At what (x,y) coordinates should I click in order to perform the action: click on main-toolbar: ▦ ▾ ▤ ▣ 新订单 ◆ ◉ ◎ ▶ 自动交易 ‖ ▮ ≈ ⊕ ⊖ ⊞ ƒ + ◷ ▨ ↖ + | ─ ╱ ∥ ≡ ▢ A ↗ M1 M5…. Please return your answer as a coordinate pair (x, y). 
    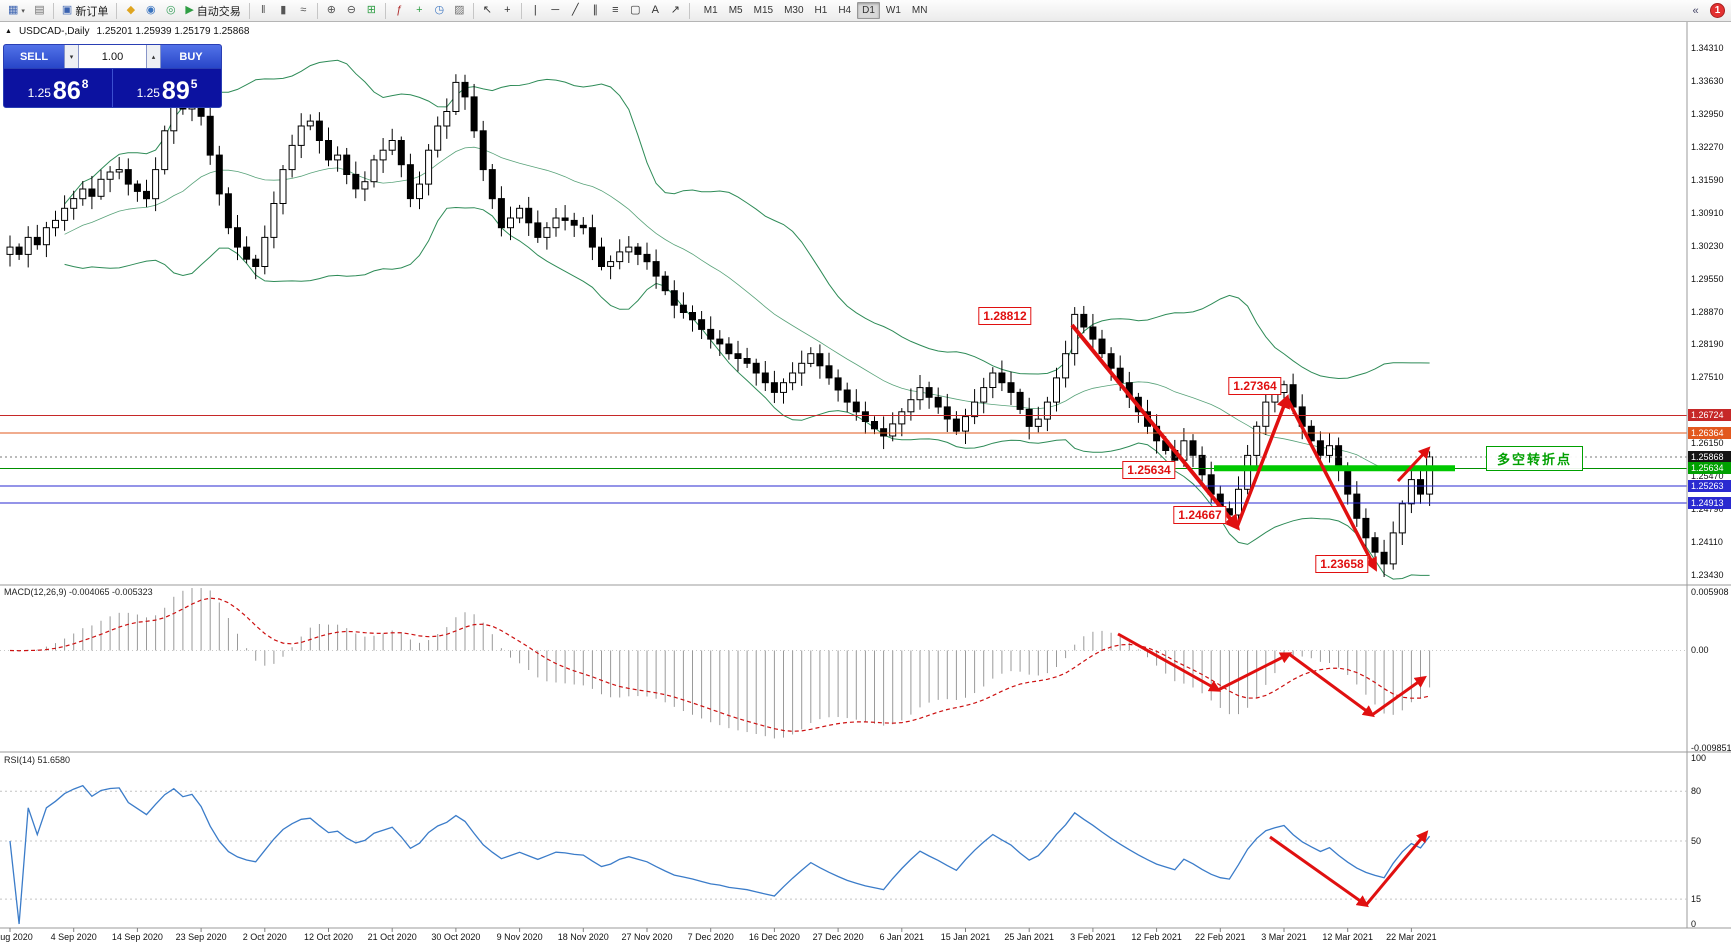
    Looking at the image, I should click on (865, 11).